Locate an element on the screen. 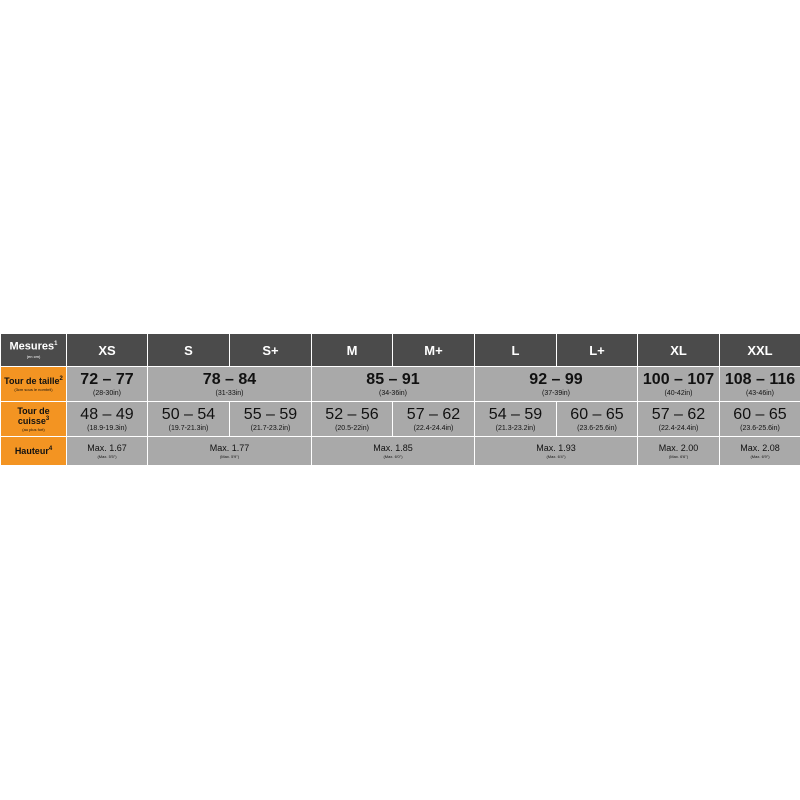 The height and width of the screenshot is (800, 800). cell: 72 – 77 (28-30in) is located at coordinates (107, 384).